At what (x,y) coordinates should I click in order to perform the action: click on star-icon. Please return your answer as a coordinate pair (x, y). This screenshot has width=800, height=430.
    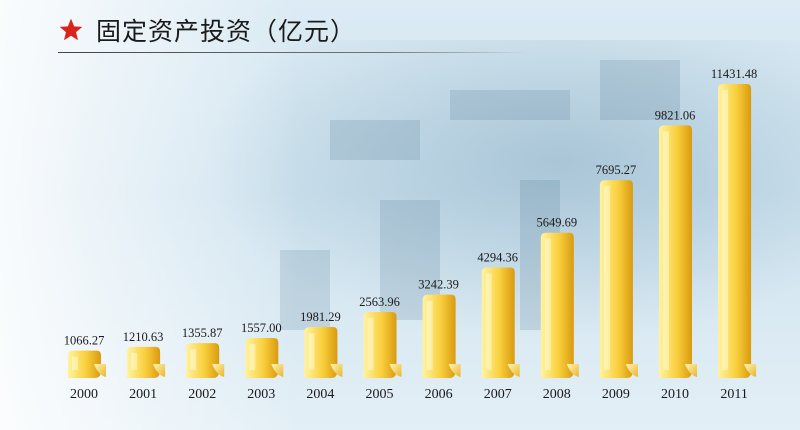
    Looking at the image, I should click on (71, 29).